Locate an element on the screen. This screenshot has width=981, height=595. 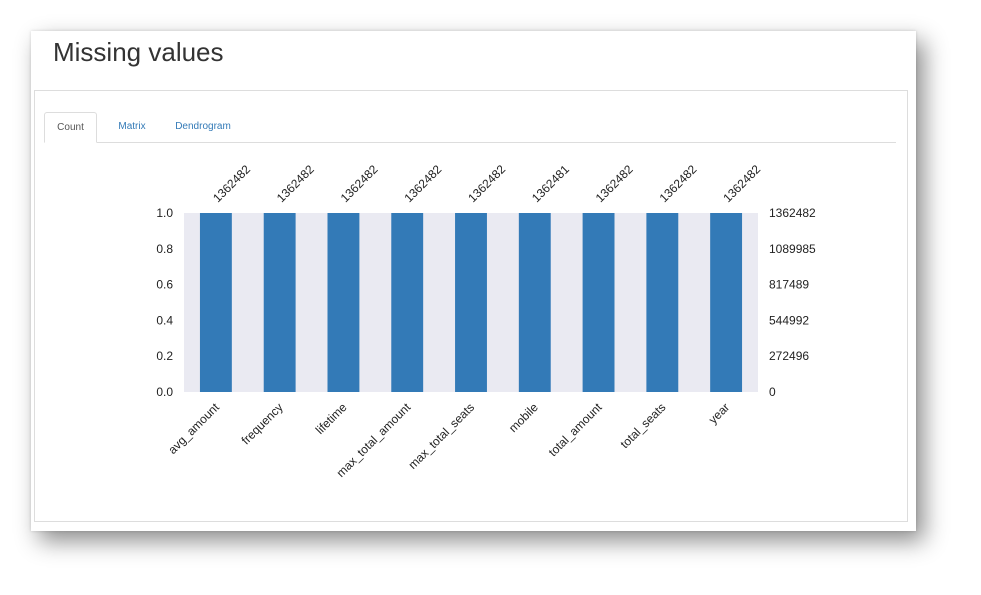
y-tick-label: 0.6 is located at coordinates (164, 285).